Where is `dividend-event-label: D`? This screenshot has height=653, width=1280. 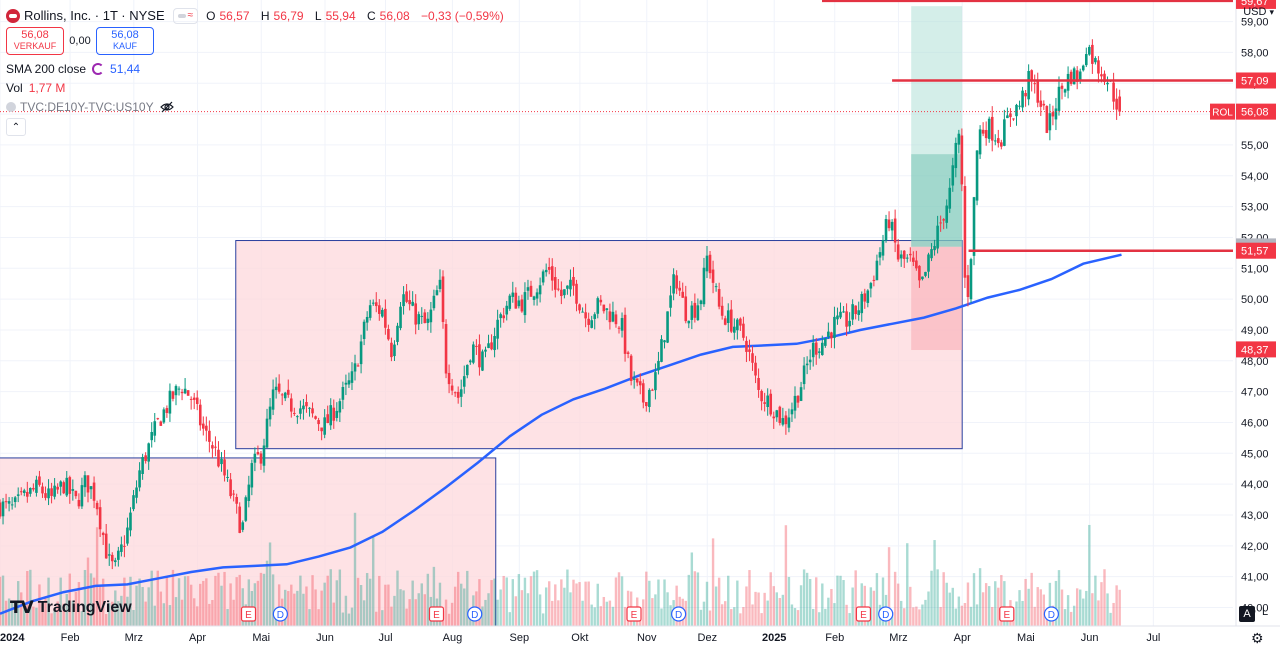 dividend-event-label: D is located at coordinates (678, 615).